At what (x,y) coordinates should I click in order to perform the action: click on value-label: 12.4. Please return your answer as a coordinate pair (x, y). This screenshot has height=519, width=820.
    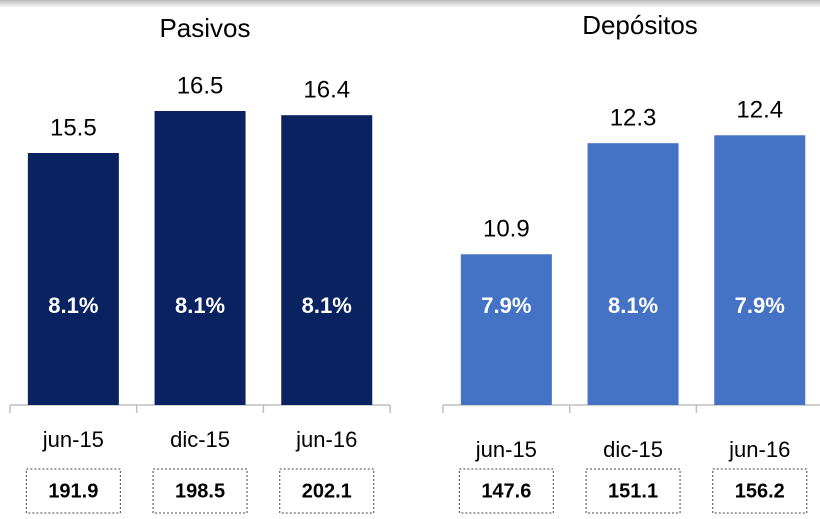
    Looking at the image, I should click on (759, 110).